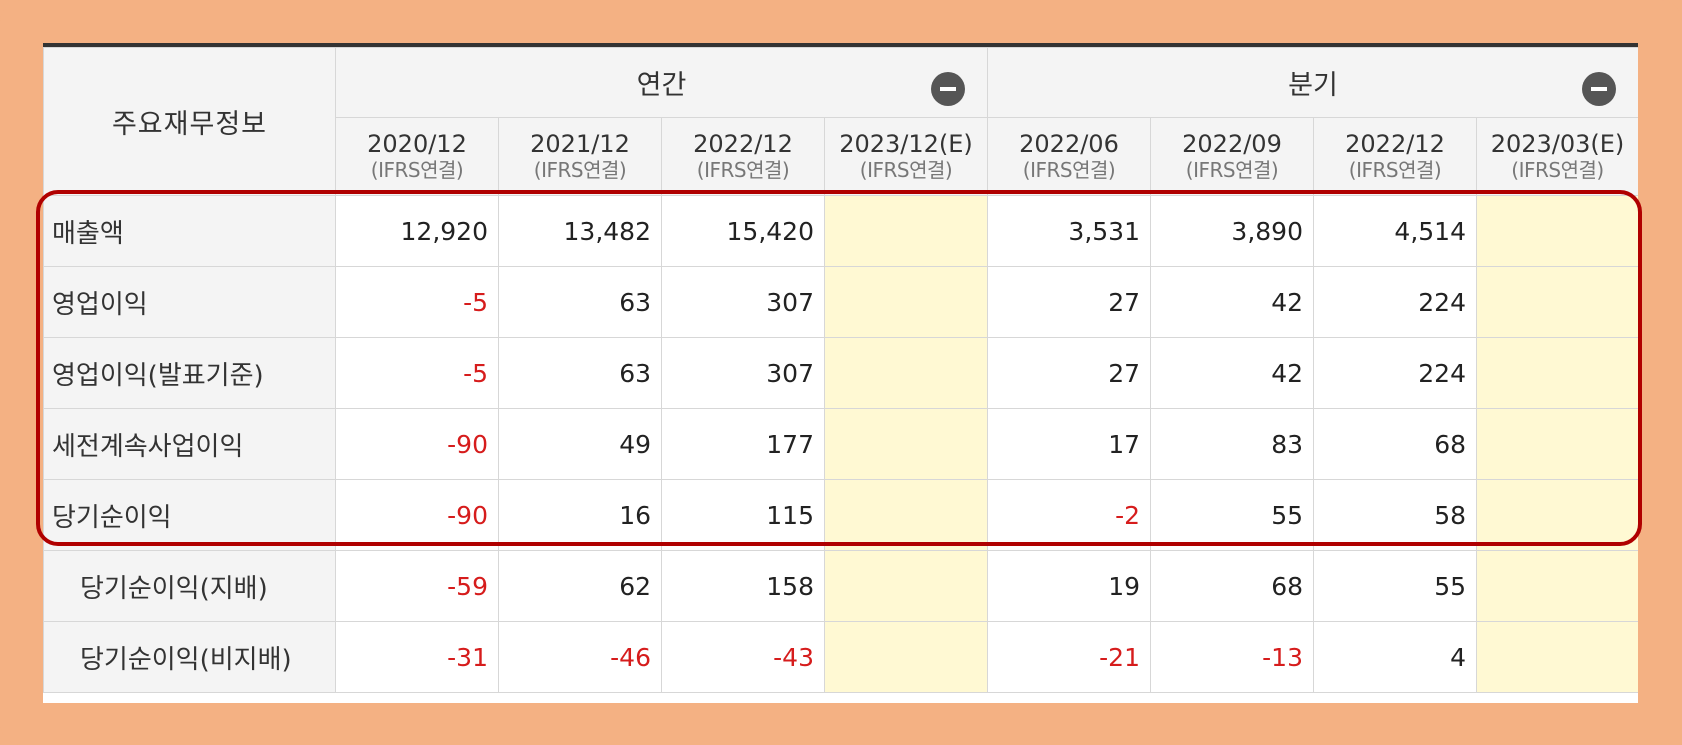 The width and height of the screenshot is (1682, 745). What do you see at coordinates (417, 586) in the screenshot?
I see `value-cell: -59` at bounding box center [417, 586].